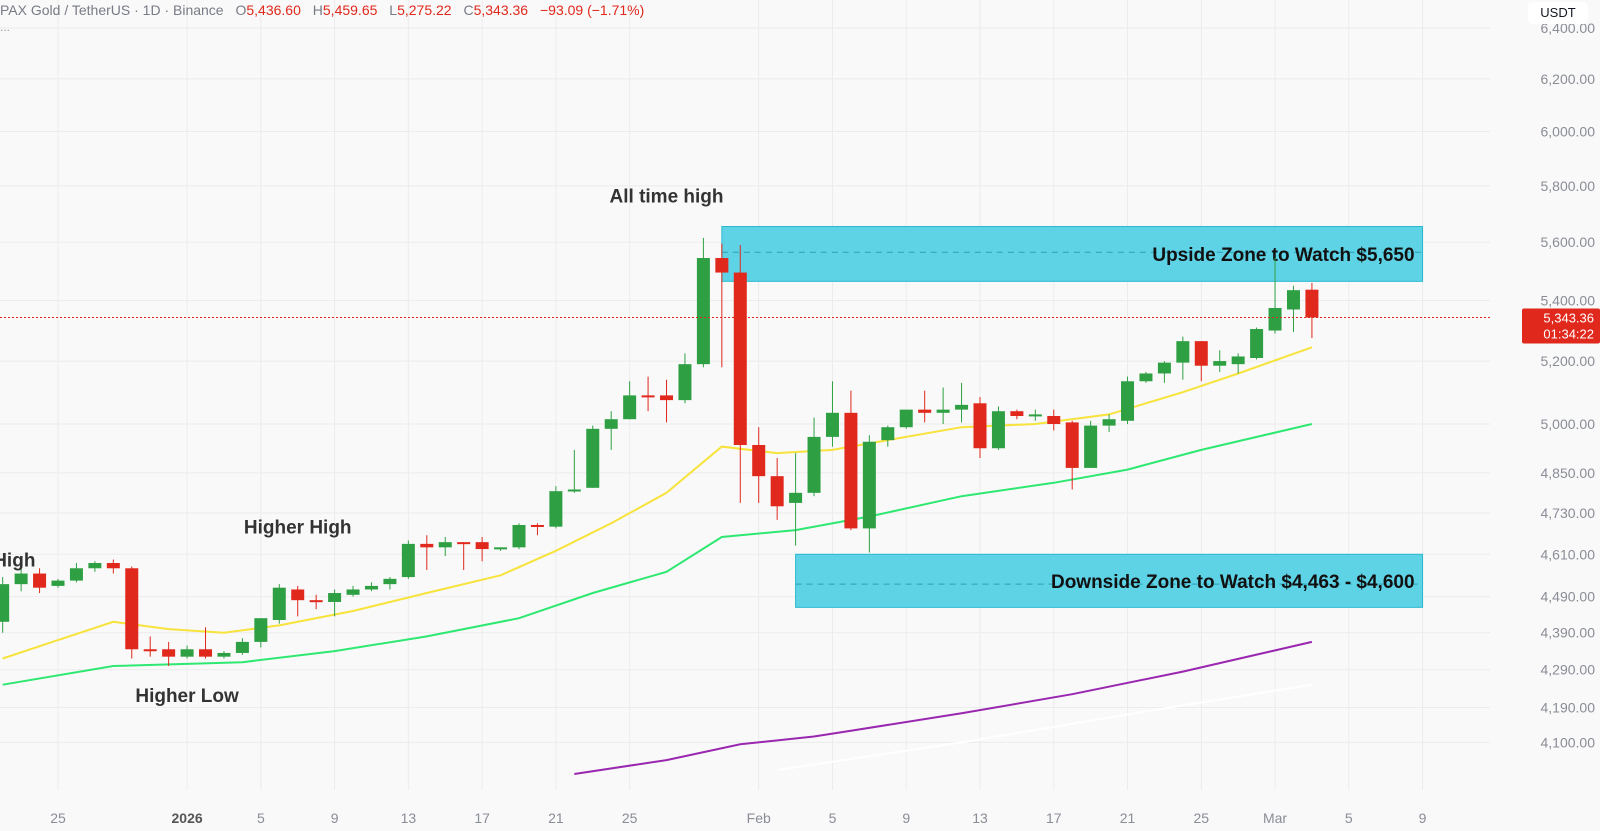 The height and width of the screenshot is (831, 1600). Describe the element at coordinates (1568, 513) in the screenshot. I see `y-tick-label: 4,730.00` at that location.